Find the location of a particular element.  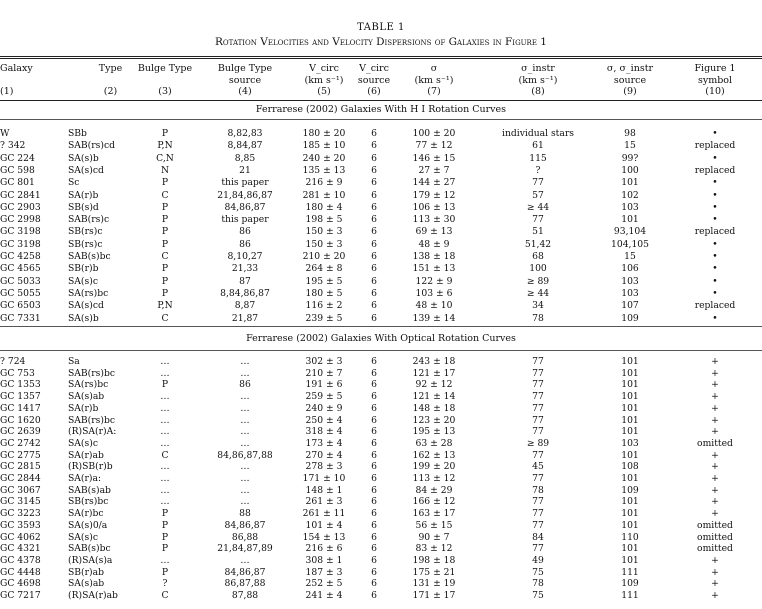

table-row: GC 1357 SA(s)ab … … 259 ± 5 6 121 ± 14 77 101 + is located at coordinates (381, 396).